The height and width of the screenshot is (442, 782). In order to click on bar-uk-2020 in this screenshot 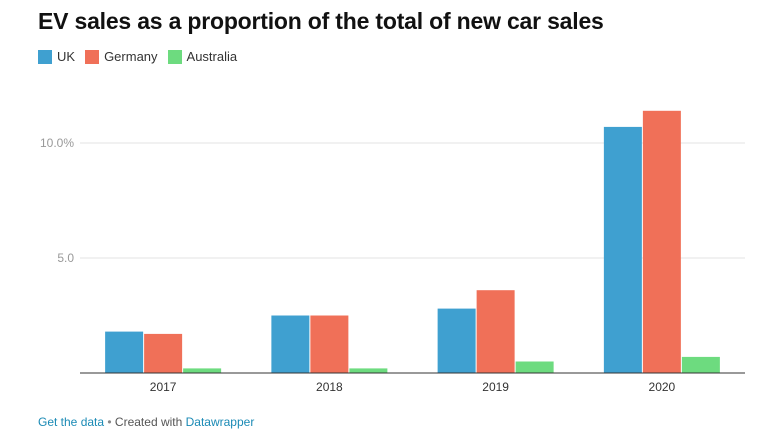, I will do `click(622, 250)`.